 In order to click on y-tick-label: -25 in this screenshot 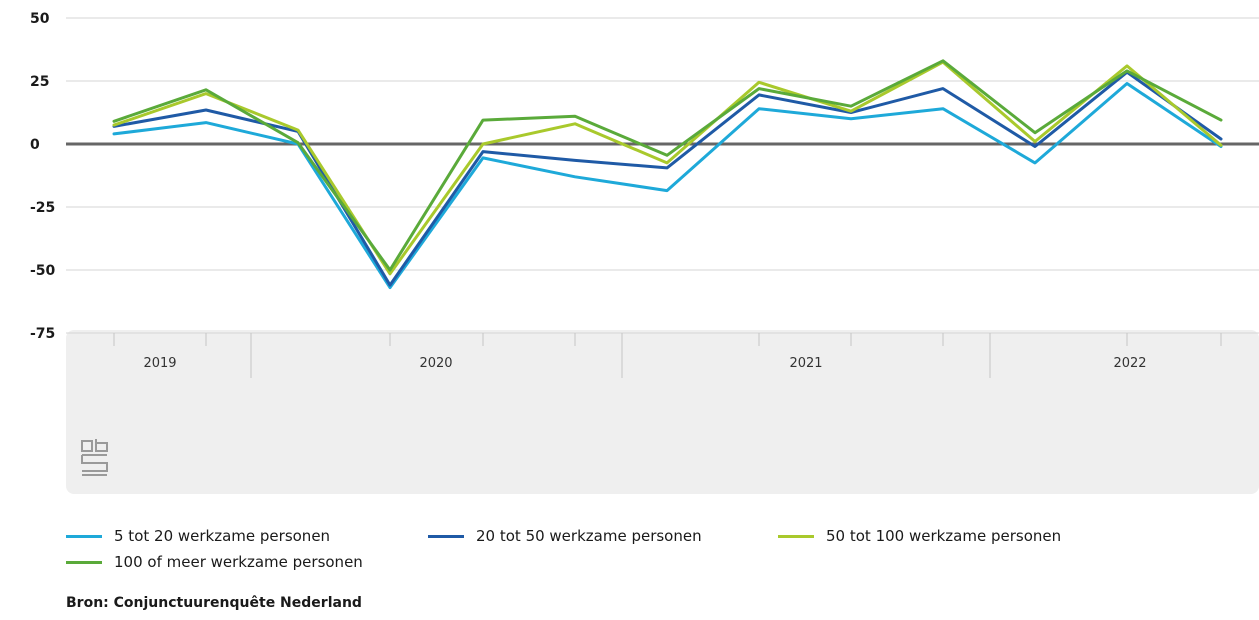, I will do `click(42, 208)`.